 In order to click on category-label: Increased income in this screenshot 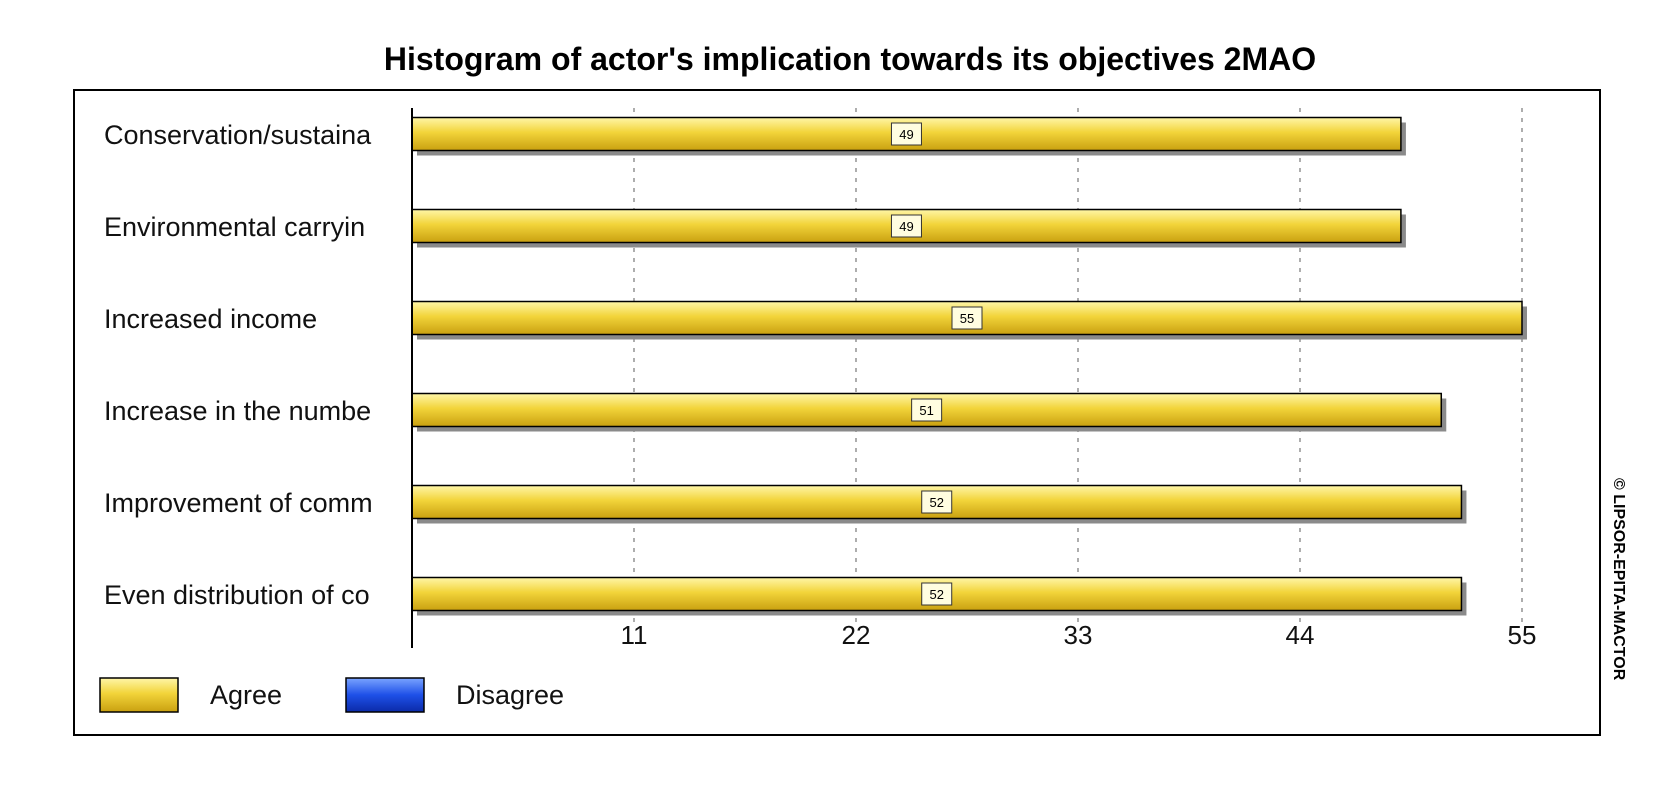, I will do `click(210, 319)`.